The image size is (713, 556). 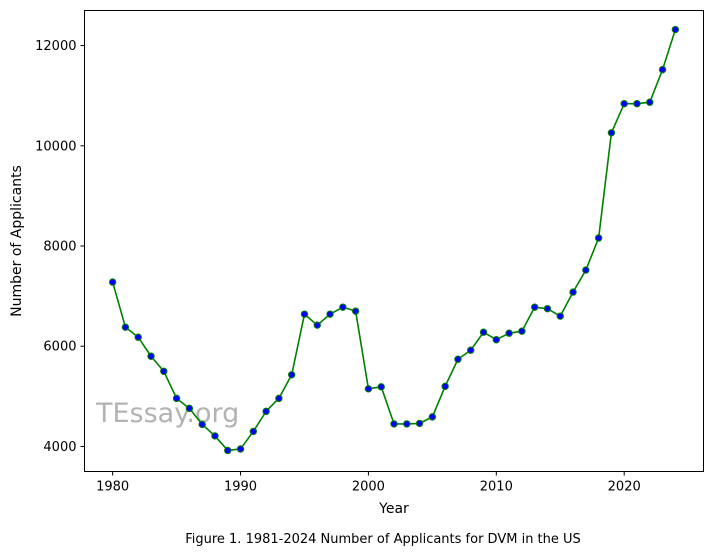 I want to click on x-tick-label: 2010, so click(x=496, y=487).